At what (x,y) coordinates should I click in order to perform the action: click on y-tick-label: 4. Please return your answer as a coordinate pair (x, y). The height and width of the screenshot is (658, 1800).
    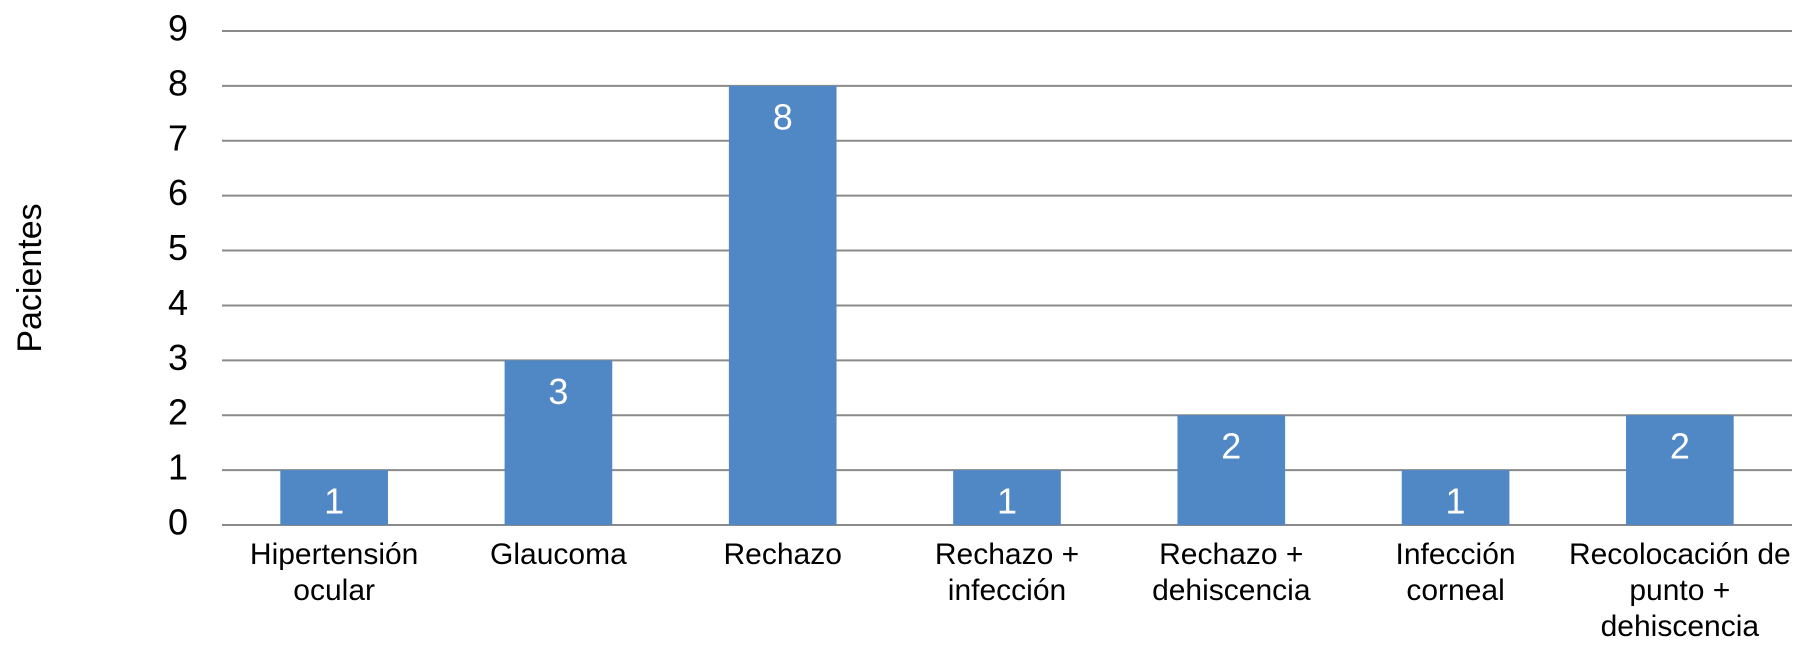
    Looking at the image, I should click on (178, 302).